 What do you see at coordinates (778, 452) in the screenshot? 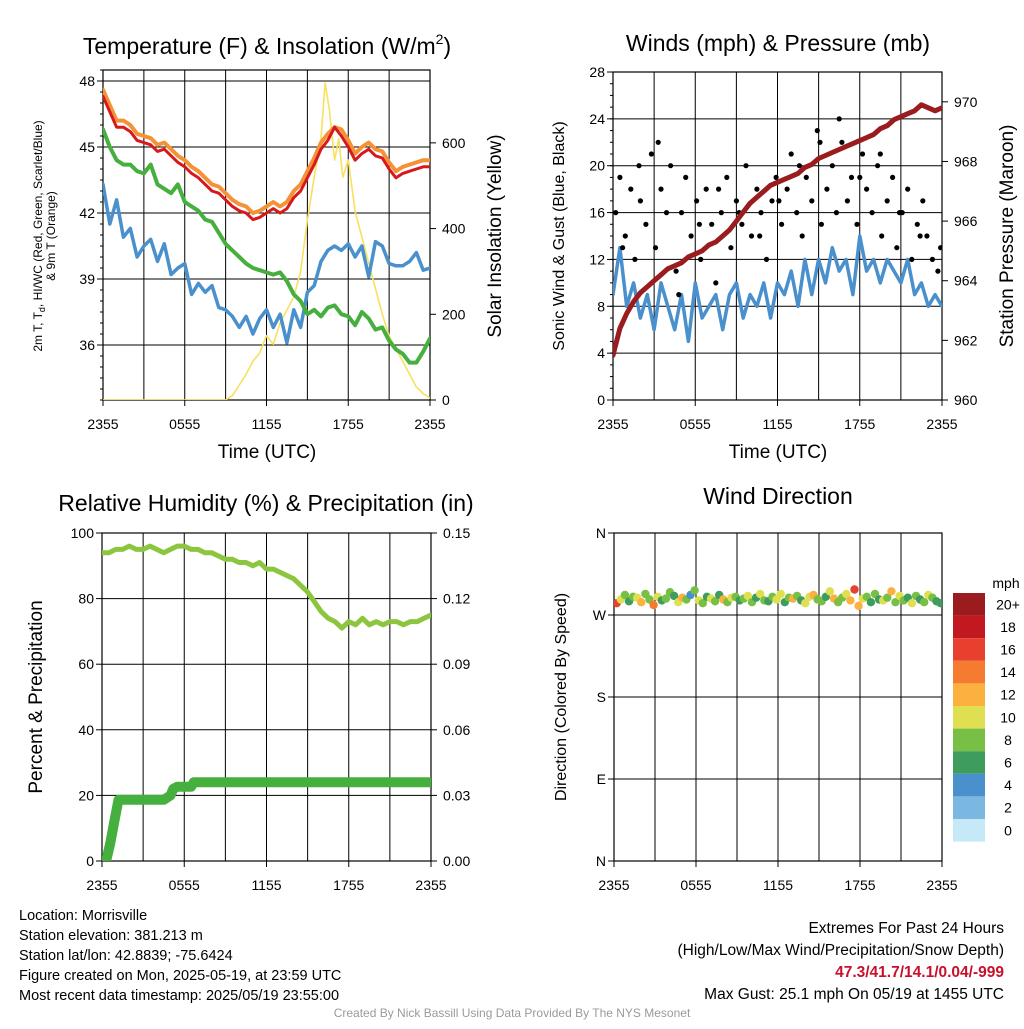
I see `wind-xlabel: Time (UTC)` at bounding box center [778, 452].